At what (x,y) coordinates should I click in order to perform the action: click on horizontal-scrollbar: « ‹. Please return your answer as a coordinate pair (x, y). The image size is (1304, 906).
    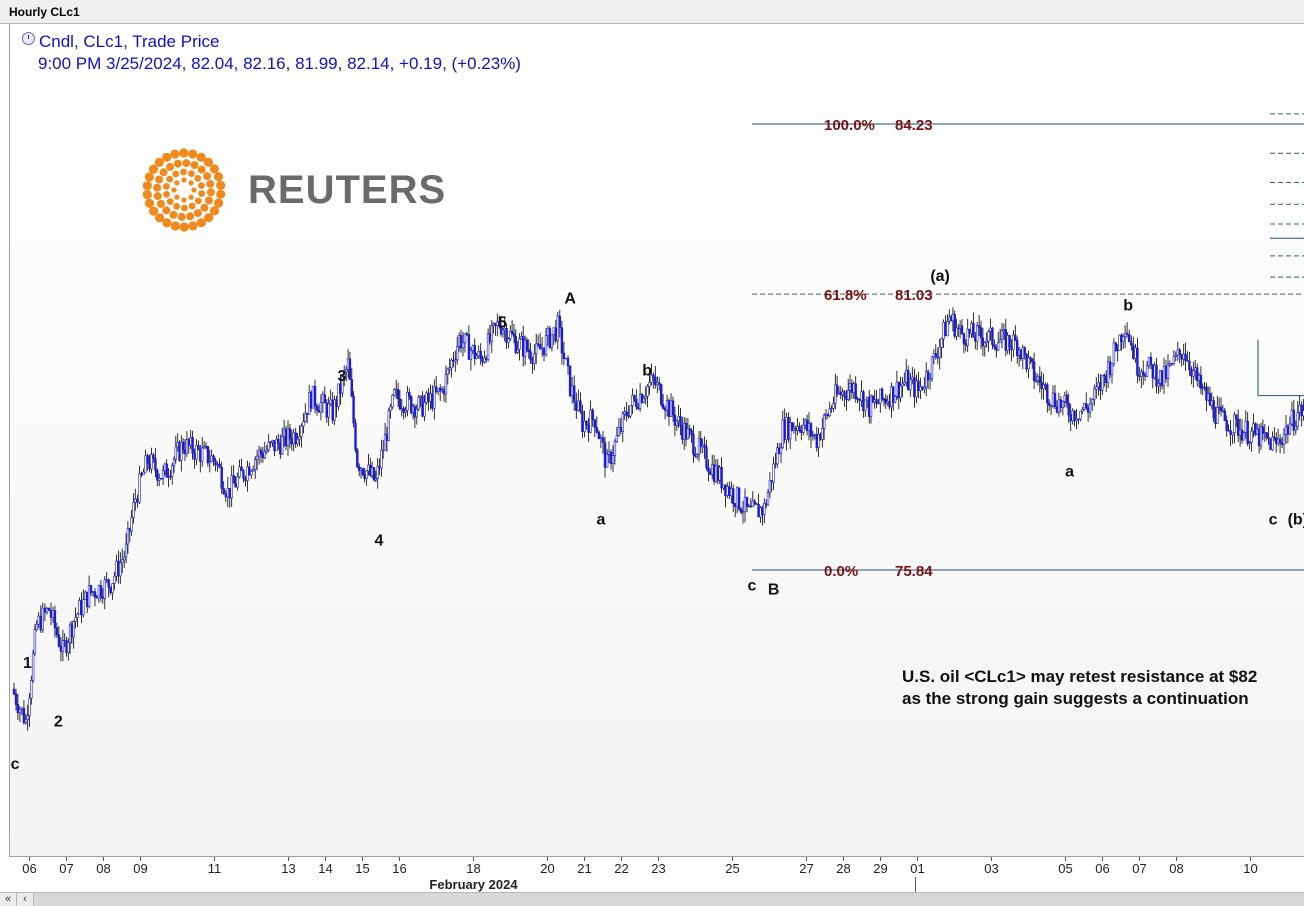
    Looking at the image, I should click on (652, 899).